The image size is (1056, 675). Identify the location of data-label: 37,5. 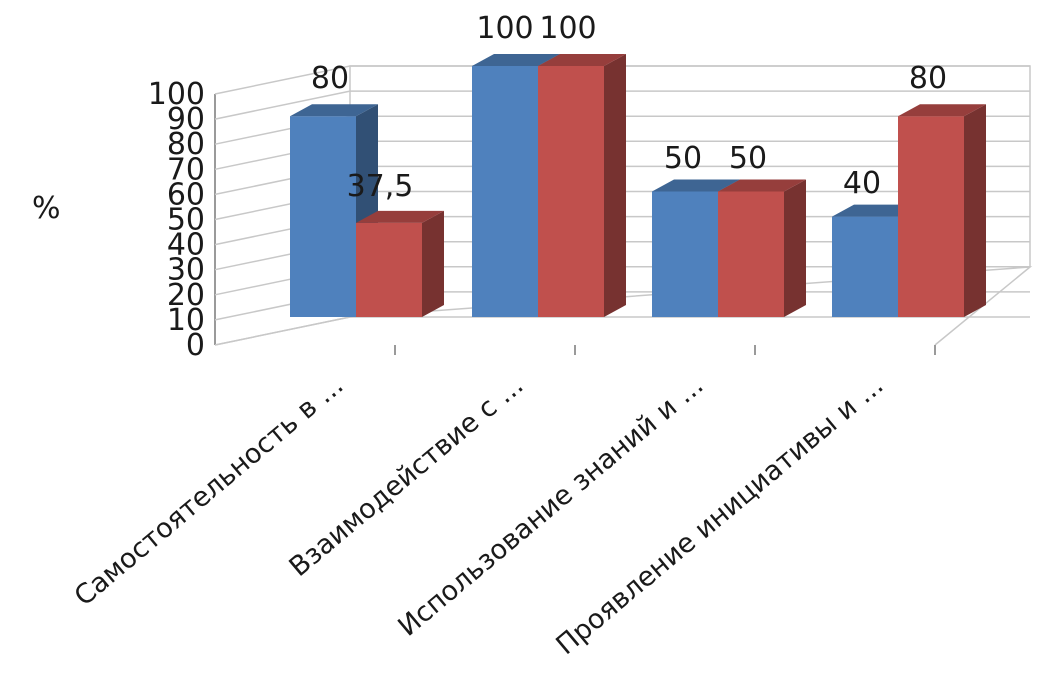
(380, 186).